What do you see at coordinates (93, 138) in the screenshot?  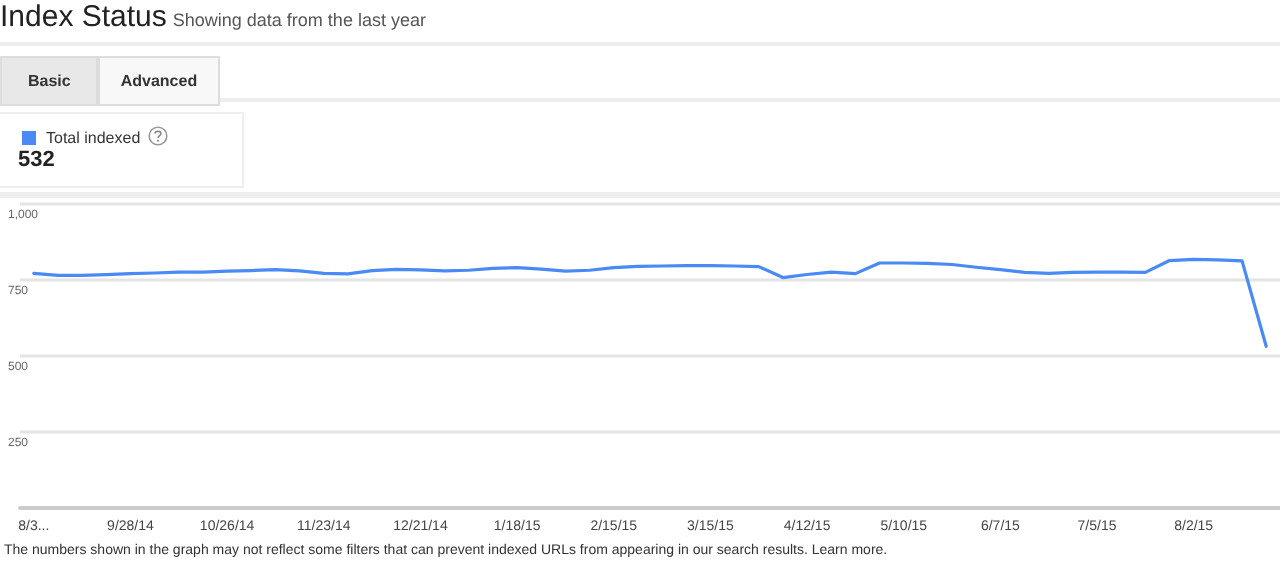 I see `legend-label: Total indexed` at bounding box center [93, 138].